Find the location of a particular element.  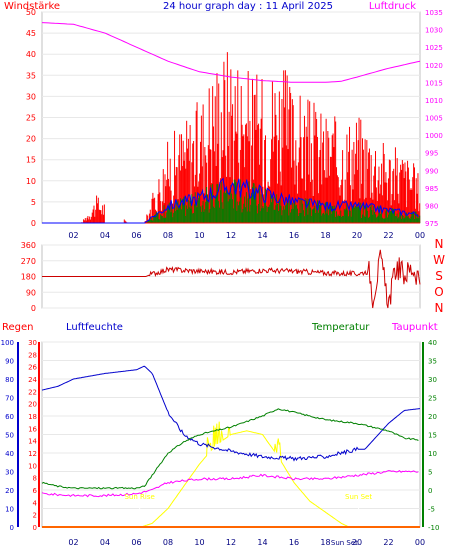

wind-tick-label: 5 is located at coordinates (33, 202).